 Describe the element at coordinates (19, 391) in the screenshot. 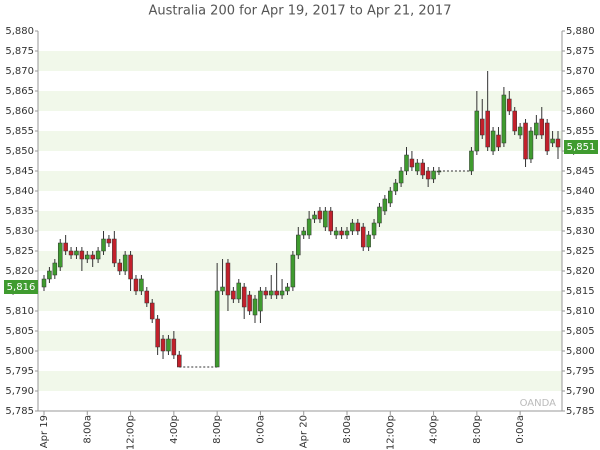

I see `y-tick-label: 5,790` at that location.